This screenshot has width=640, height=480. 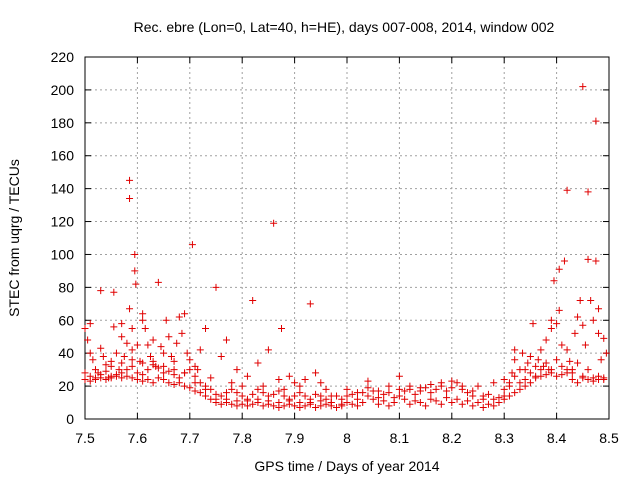 What do you see at coordinates (609, 438) in the screenshot?
I see `x-tick-label: 8.5` at bounding box center [609, 438].